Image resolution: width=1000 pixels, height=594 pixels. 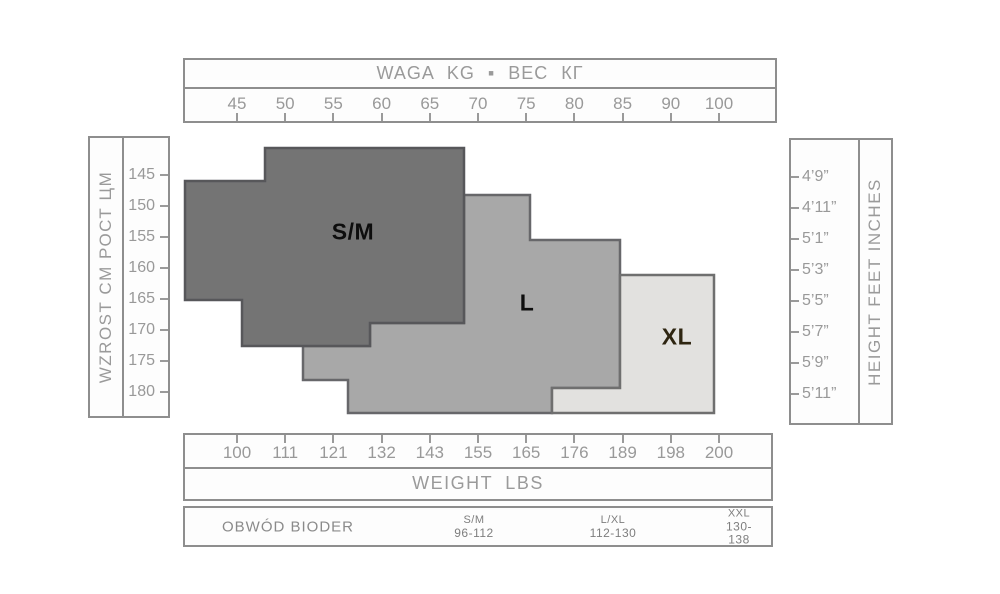 What do you see at coordinates (671, 103) in the screenshot?
I see `tick-label: 90` at bounding box center [671, 103].